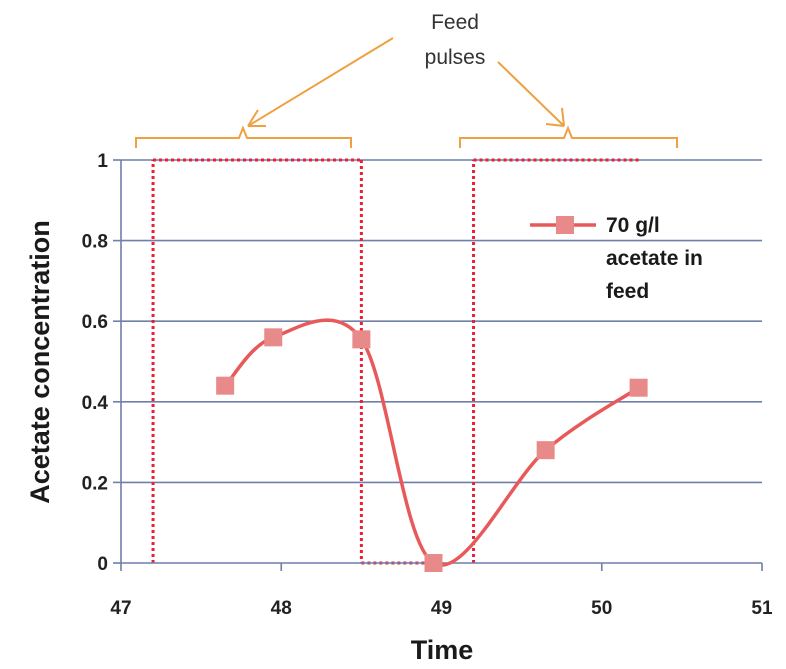 The image size is (786, 669). I want to click on legend-label-line-1: 70 g/l, so click(633, 225).